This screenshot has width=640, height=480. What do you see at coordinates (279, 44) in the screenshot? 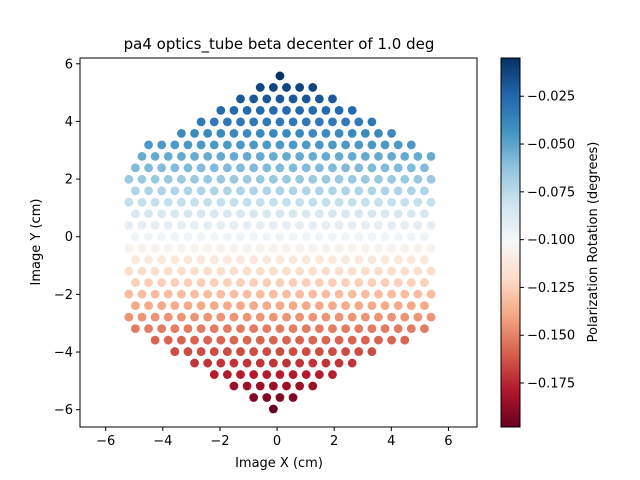
I see `chart-title: pa4 optics_tube beta decenter of 1.0 deg` at bounding box center [279, 44].